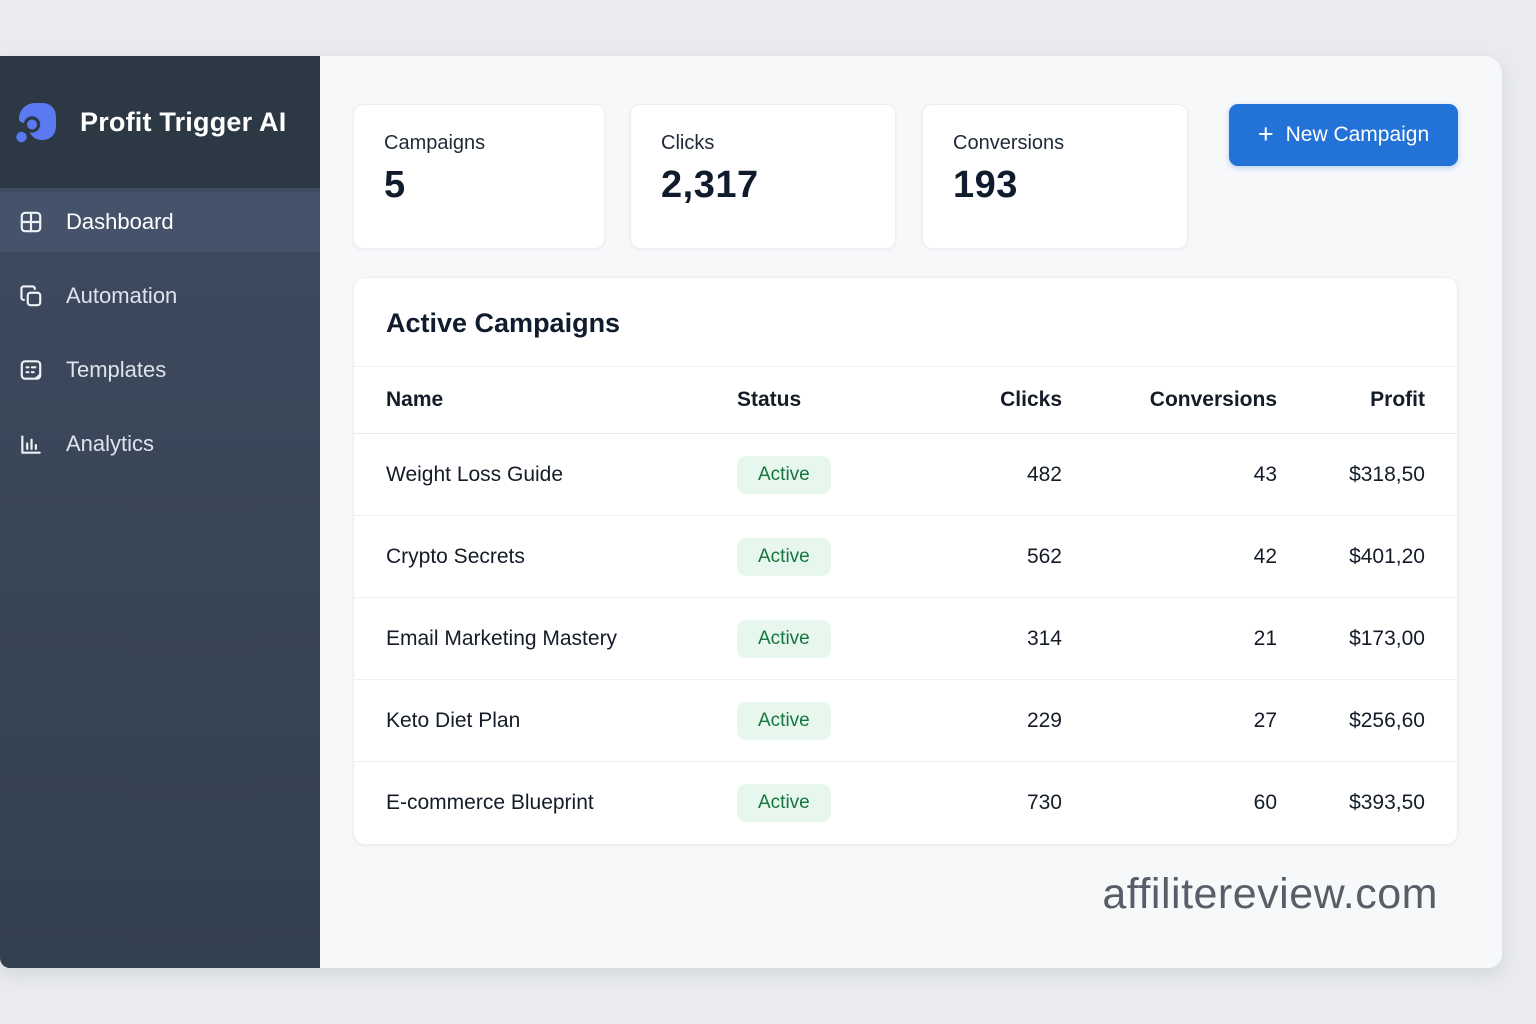 The image size is (1536, 1024). I want to click on sidebar-item-automation: Automation, so click(160, 296).